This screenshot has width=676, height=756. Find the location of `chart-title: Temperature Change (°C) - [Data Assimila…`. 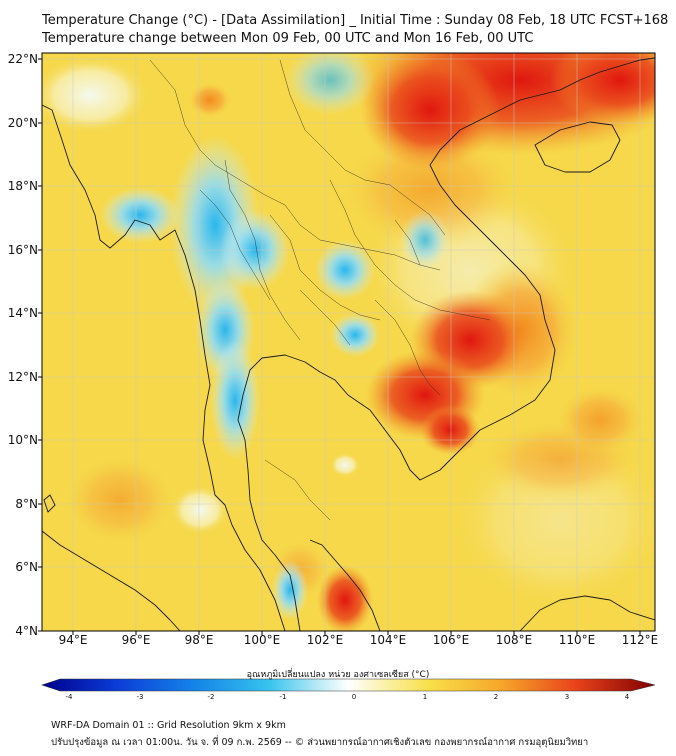

chart-title: Temperature Change (°C) - [Data Assimila… is located at coordinates (355, 20).